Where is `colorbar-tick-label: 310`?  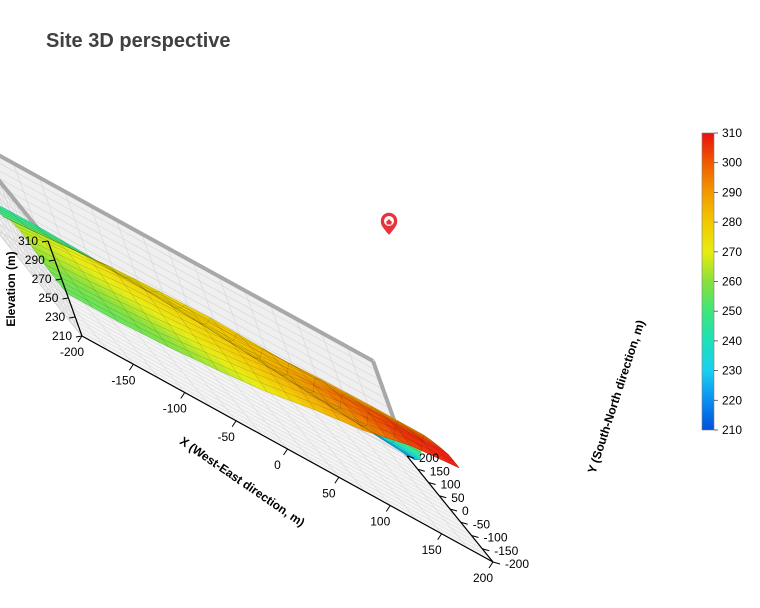 colorbar-tick-label: 310 is located at coordinates (732, 133).